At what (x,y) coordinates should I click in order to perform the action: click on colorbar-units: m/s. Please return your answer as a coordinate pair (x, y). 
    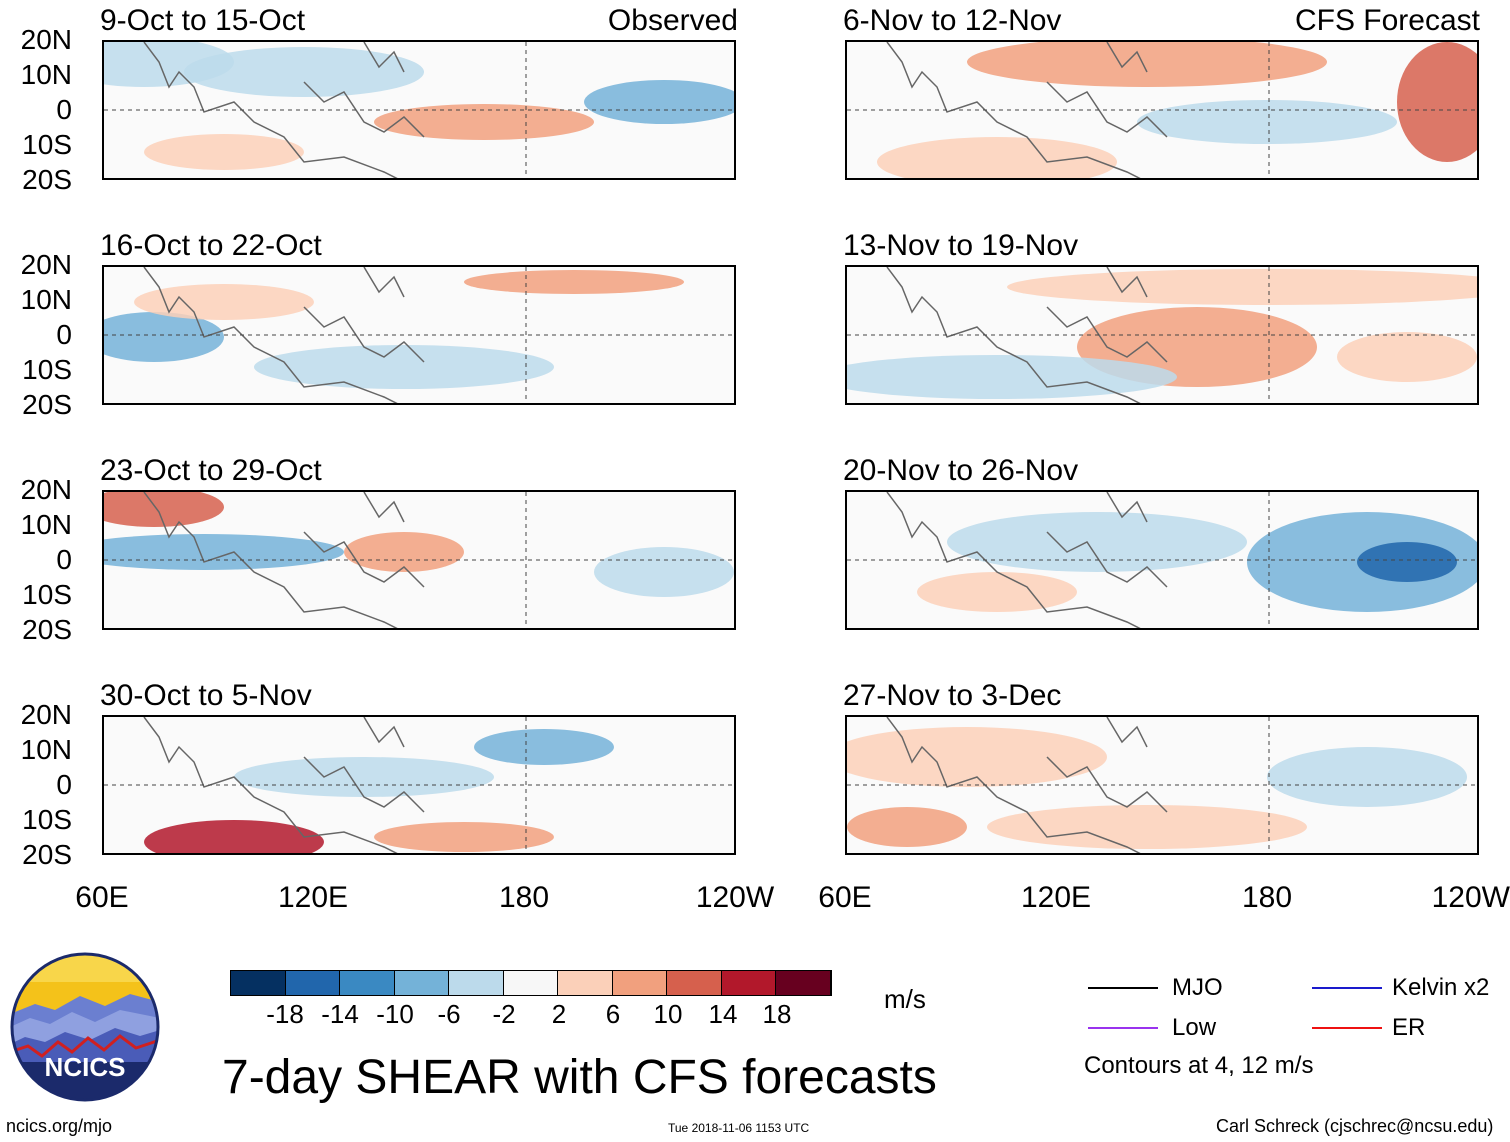
    Looking at the image, I should click on (905, 999).